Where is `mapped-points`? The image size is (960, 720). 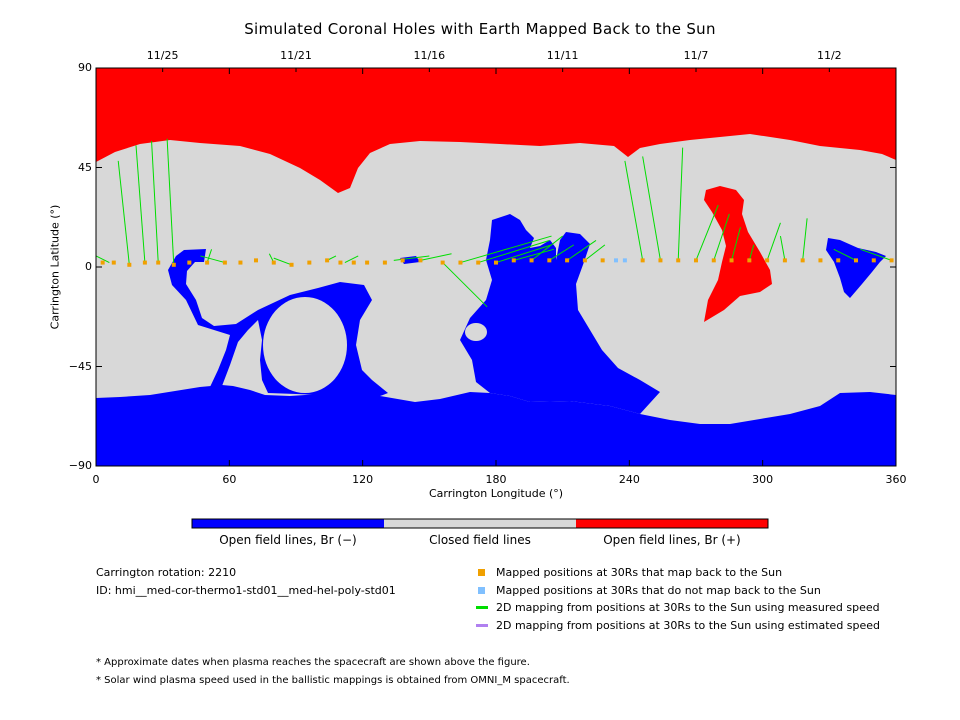 mapped-points is located at coordinates (497, 262).